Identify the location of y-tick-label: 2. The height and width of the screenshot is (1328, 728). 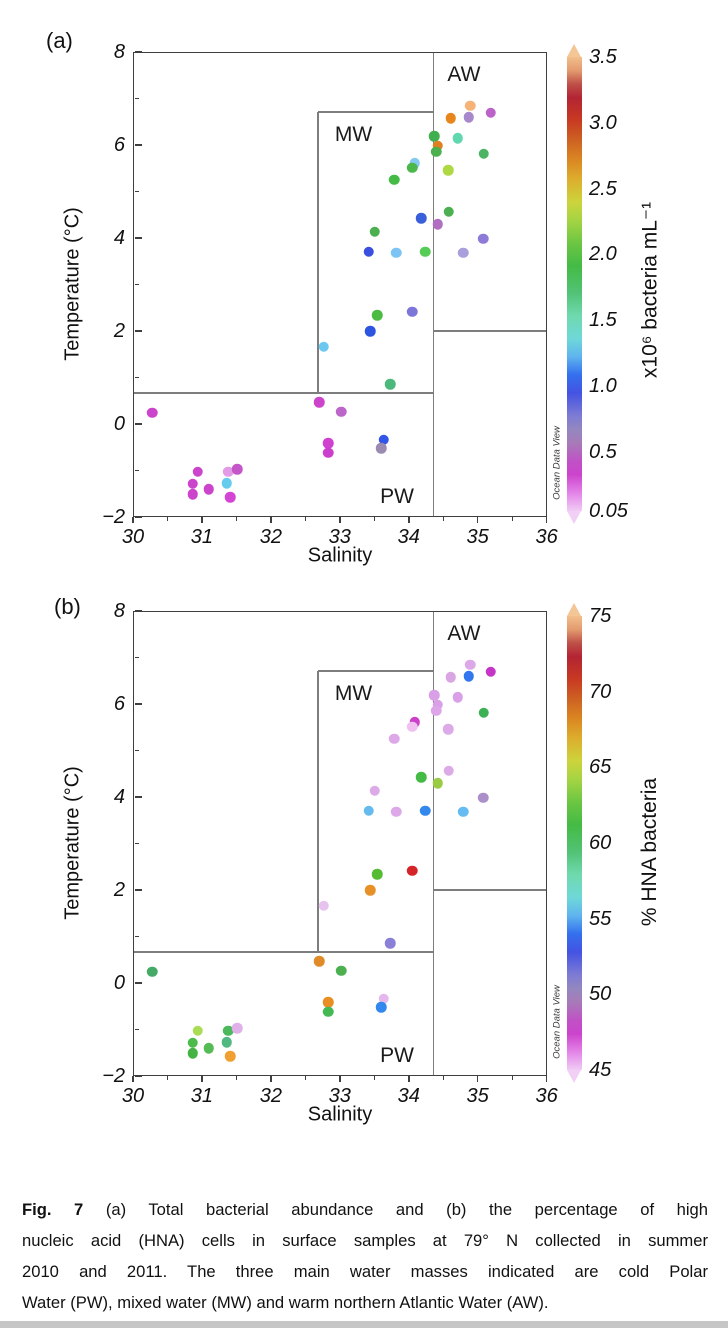
(119, 890).